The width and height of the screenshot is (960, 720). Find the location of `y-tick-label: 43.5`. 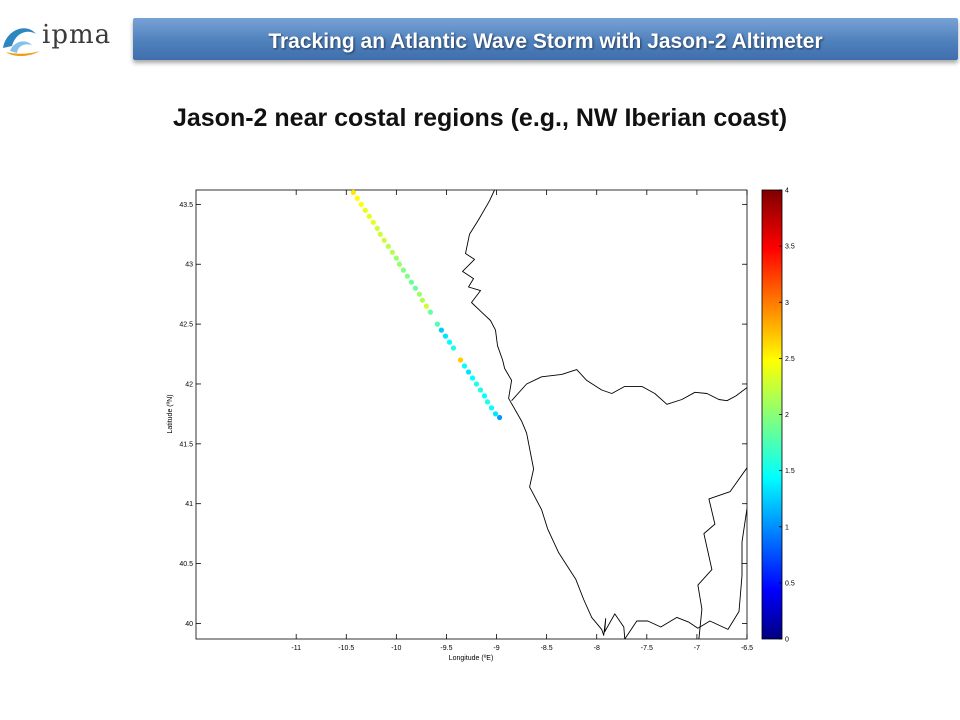

y-tick-label: 43.5 is located at coordinates (186, 205).